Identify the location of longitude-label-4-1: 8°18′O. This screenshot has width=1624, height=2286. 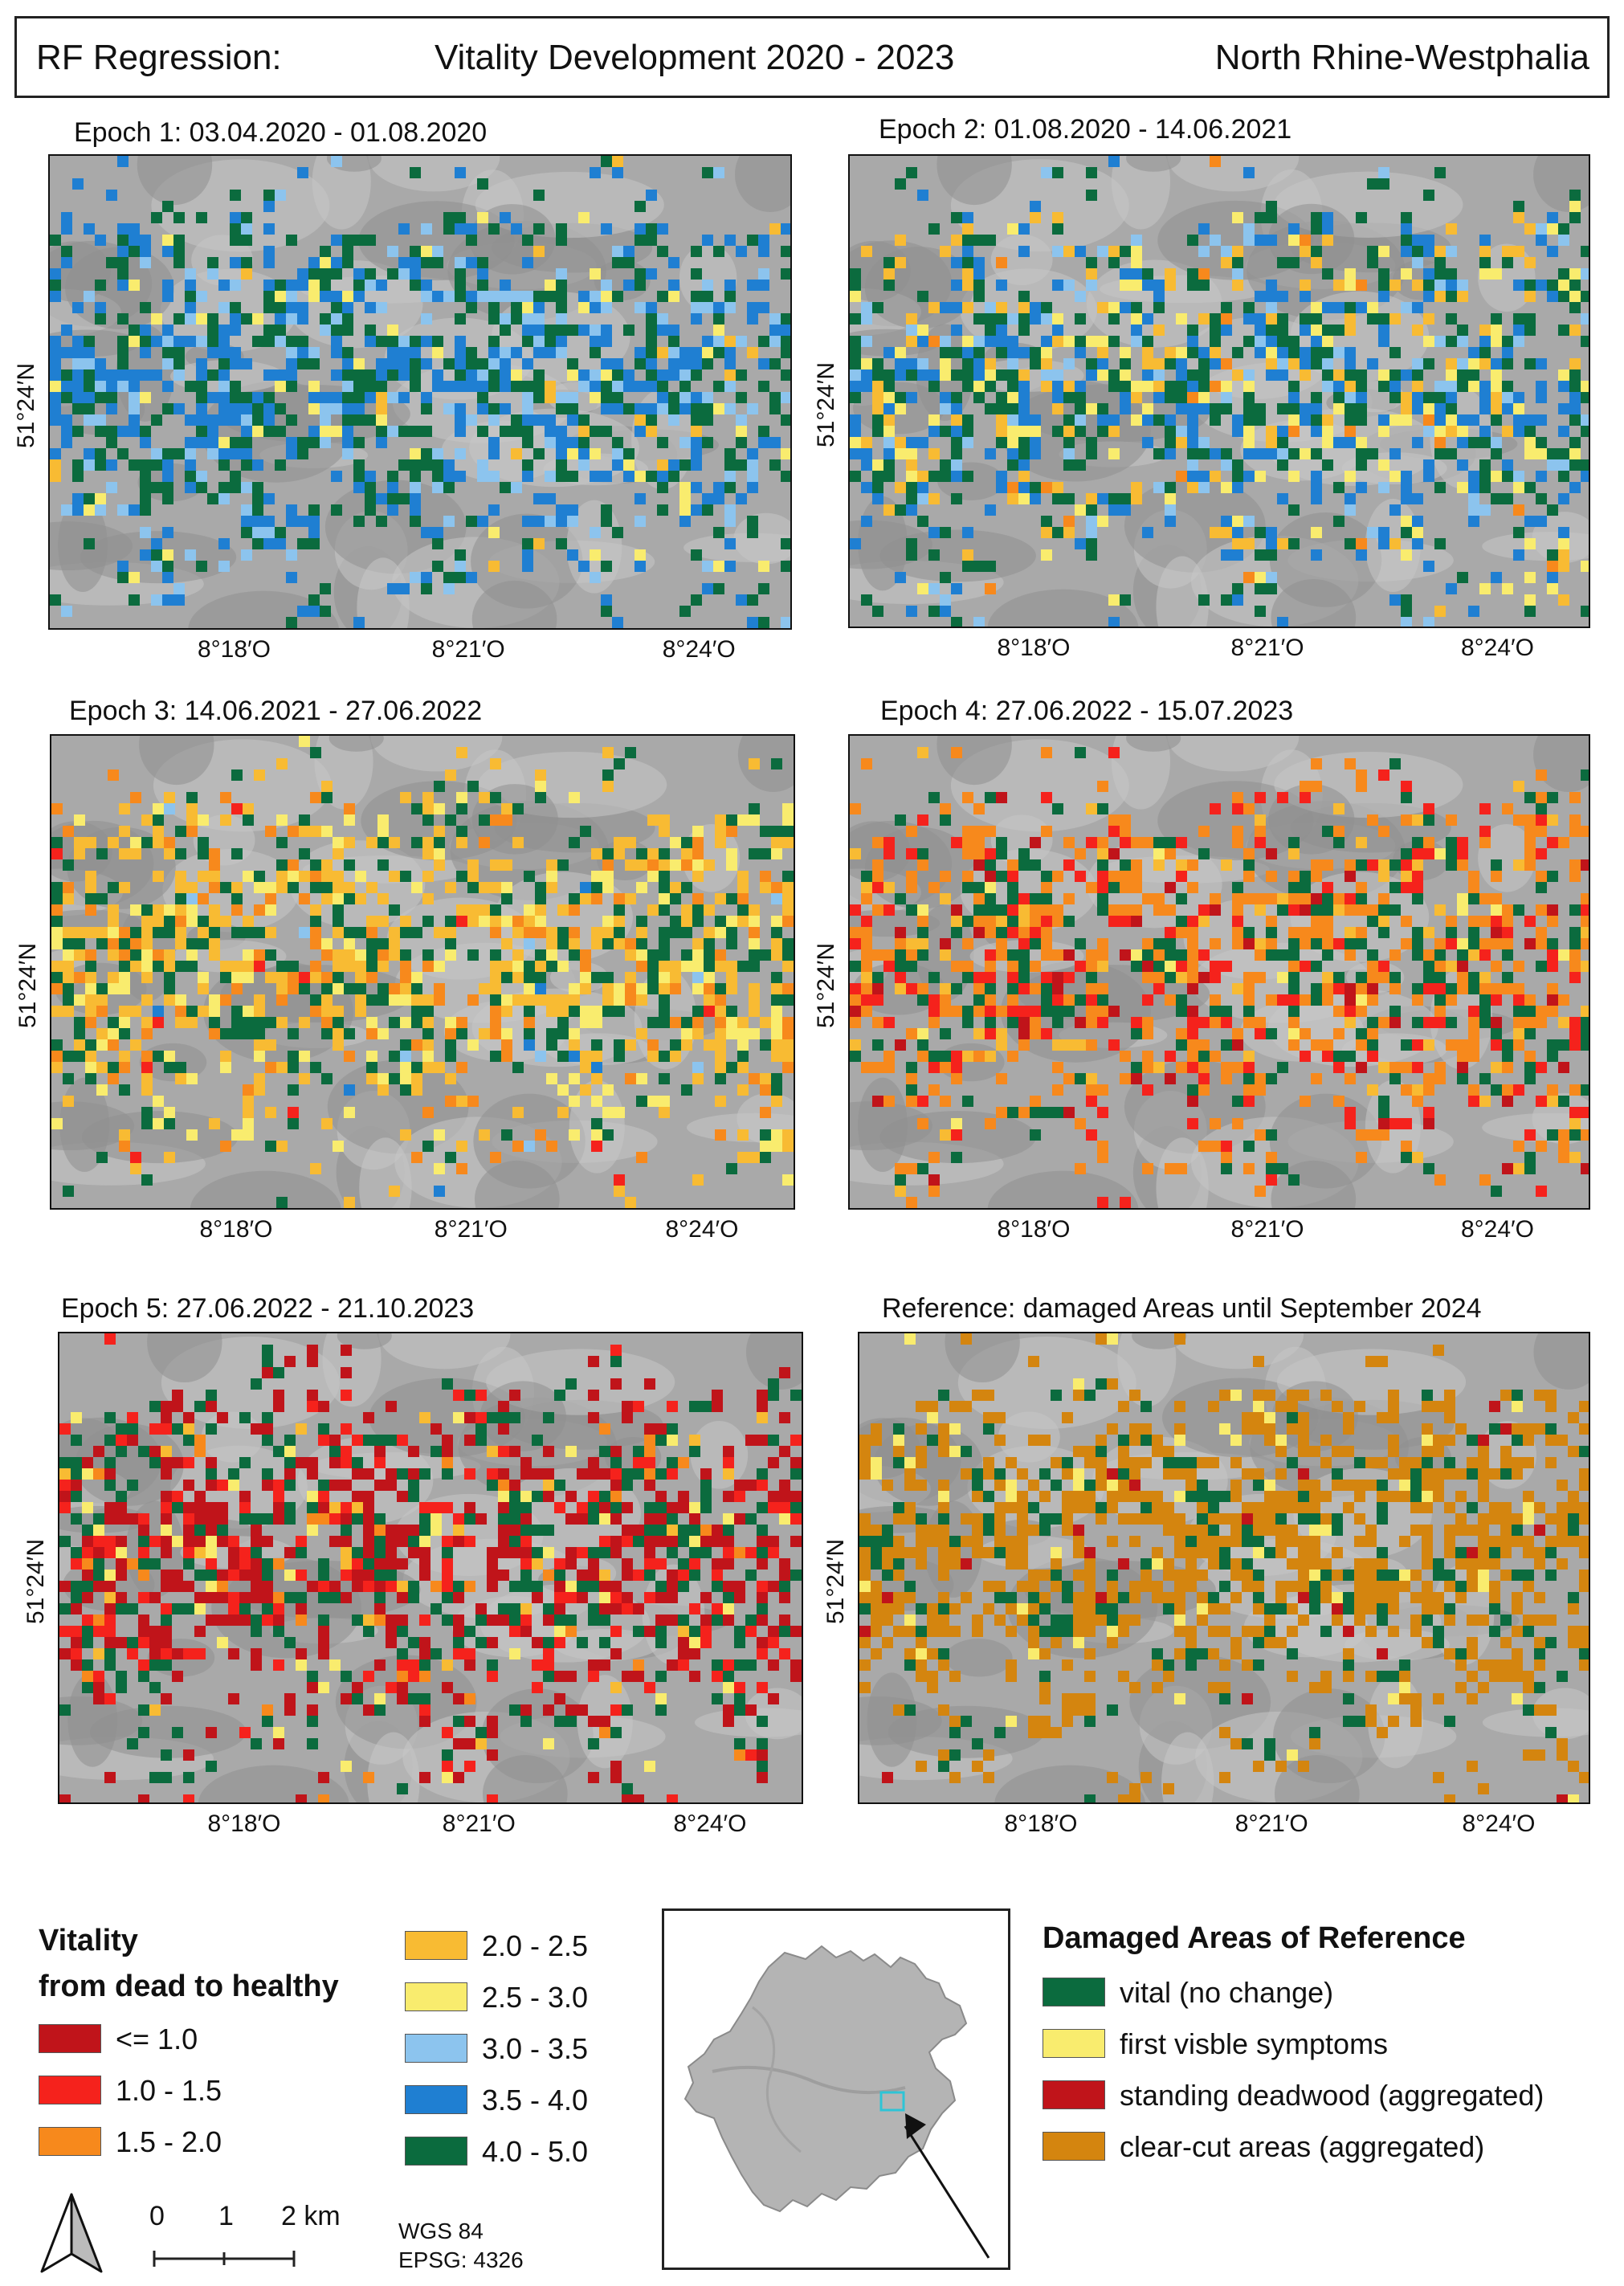
(1034, 1229).